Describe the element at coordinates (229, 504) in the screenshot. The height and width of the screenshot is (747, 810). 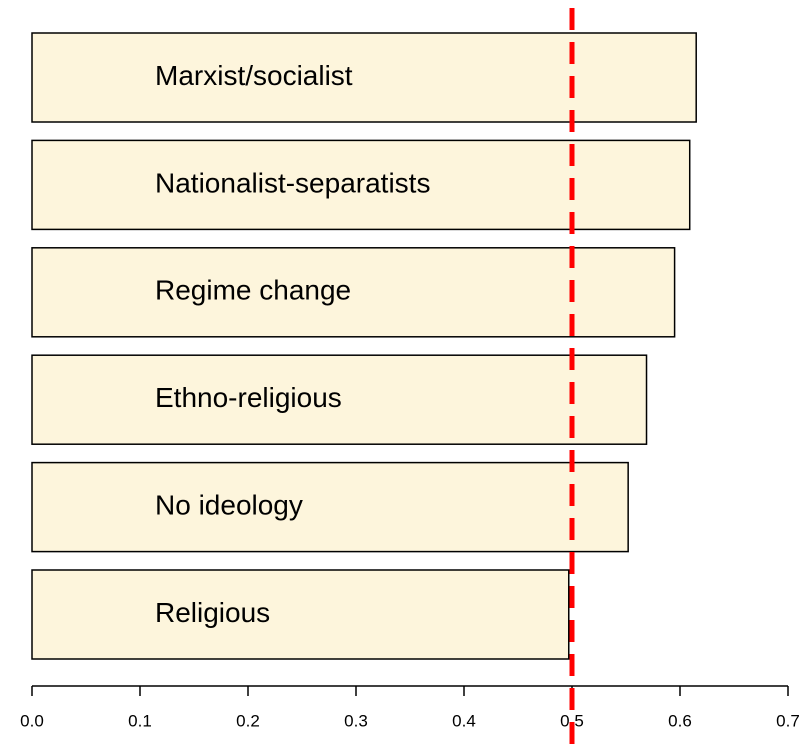
I see `category-label: No ideology` at that location.